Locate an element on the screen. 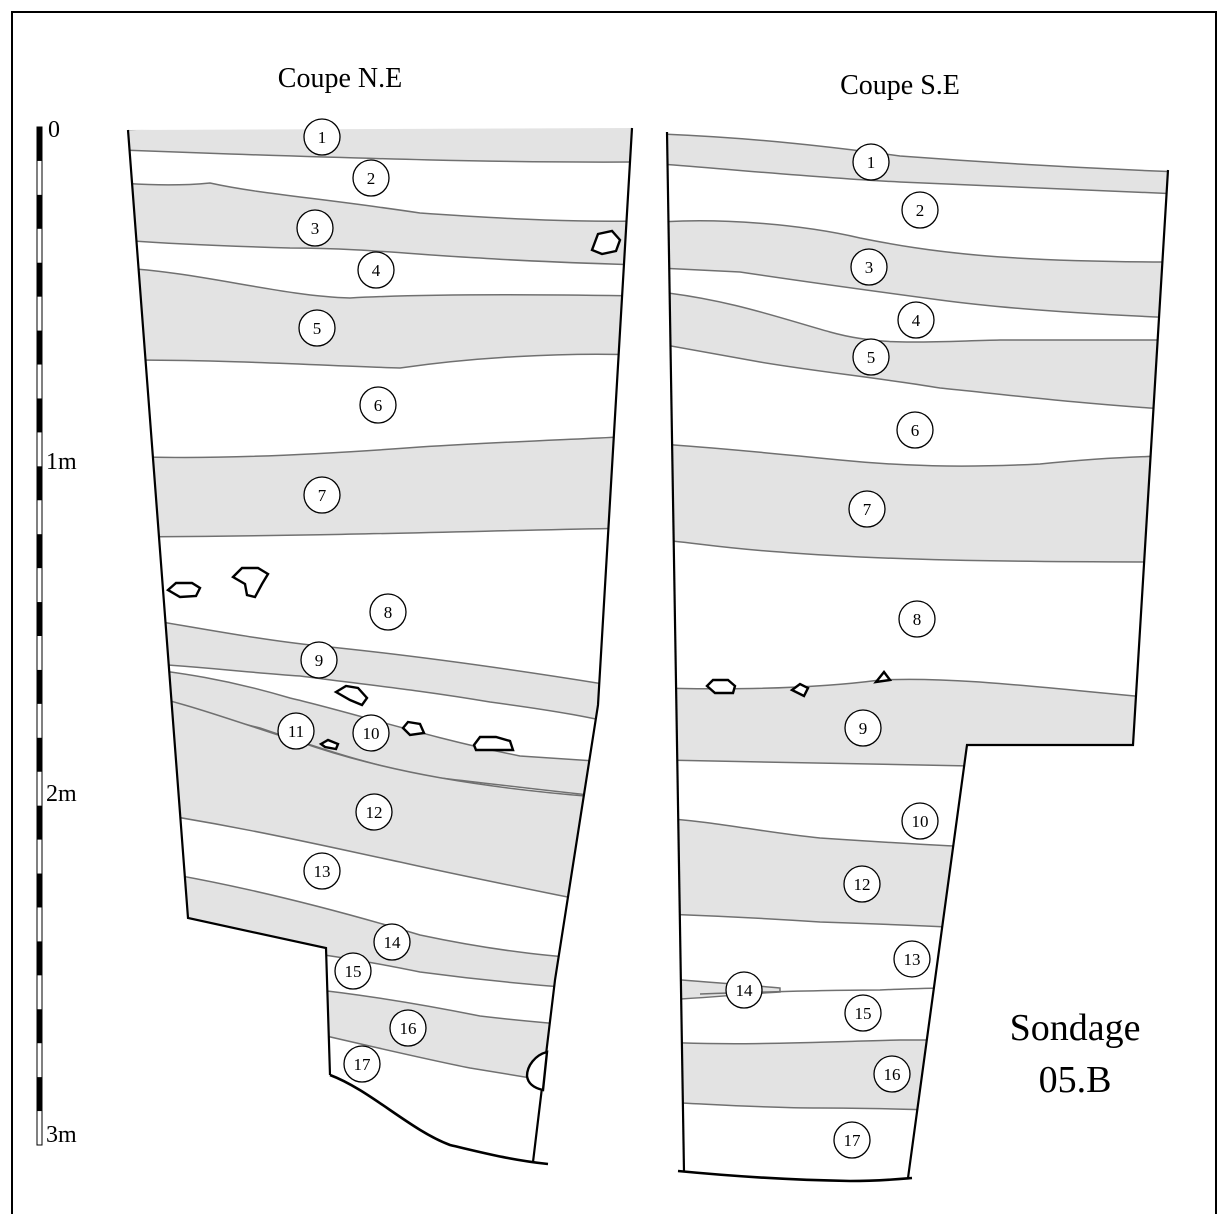  ne-layer-16-band is located at coordinates (465, 1042).